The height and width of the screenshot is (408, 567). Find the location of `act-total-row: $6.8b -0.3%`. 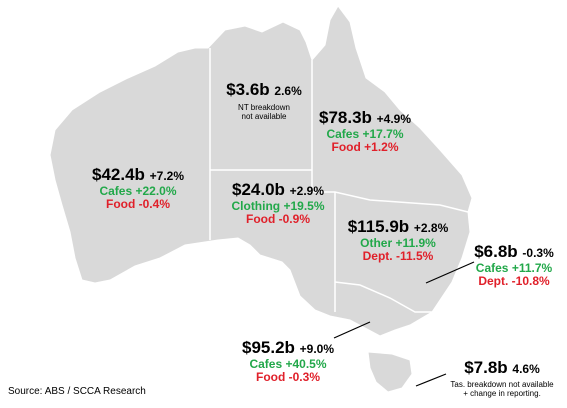

act-total-row: $6.8b -0.3% is located at coordinates (514, 252).